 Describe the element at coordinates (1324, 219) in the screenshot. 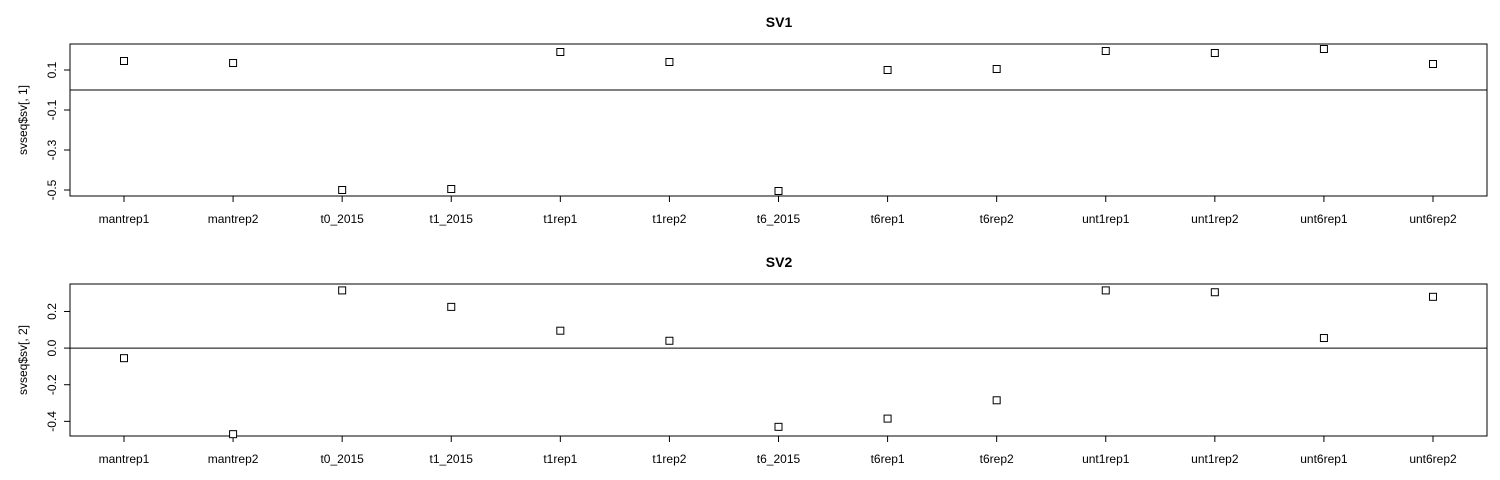

I see `sv1-x-tick-label: unt6rep1` at that location.